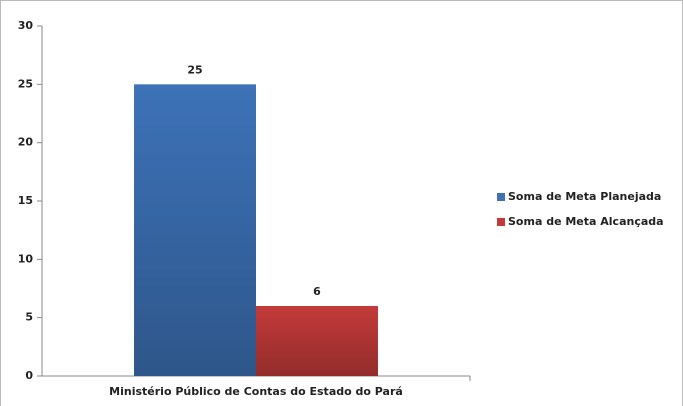  Describe the element at coordinates (29, 317) in the screenshot. I see `y-tick-label: 5` at that location.